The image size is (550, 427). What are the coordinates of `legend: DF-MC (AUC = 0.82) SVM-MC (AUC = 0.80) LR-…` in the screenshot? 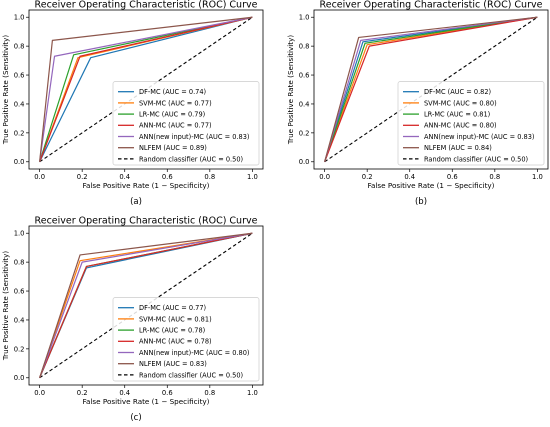 It's located at (471, 123).